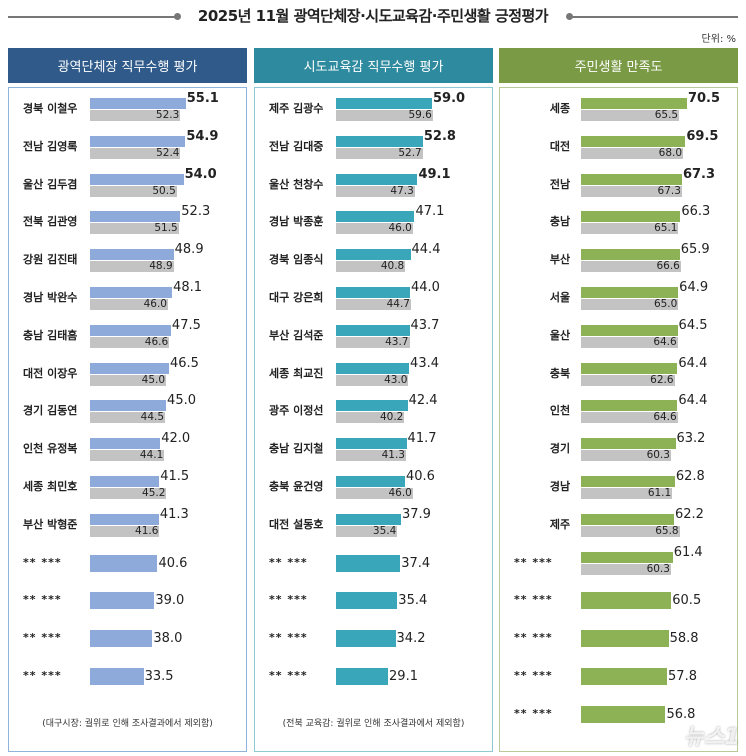 The image size is (746, 756). What do you see at coordinates (670, 152) in the screenshot?
I see `previous-value-label: 68.0` at bounding box center [670, 152].